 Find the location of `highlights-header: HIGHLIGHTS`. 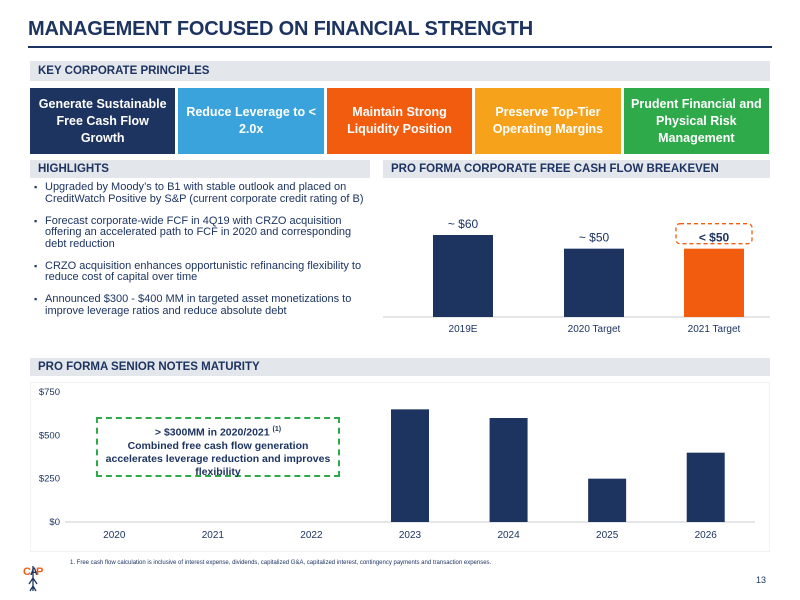

highlights-header: HIGHLIGHTS is located at coordinates (200, 169).